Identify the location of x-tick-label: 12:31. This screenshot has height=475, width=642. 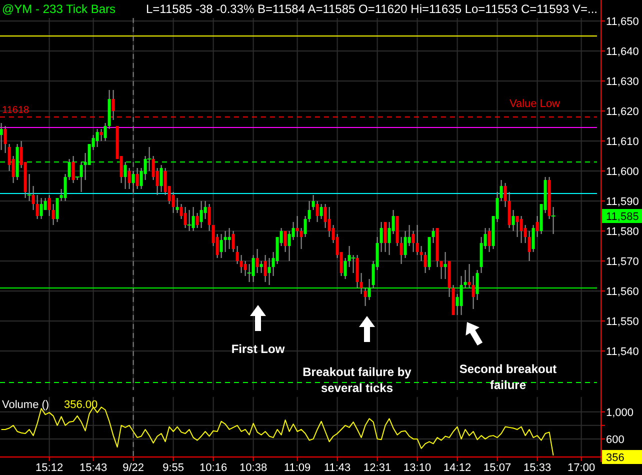
(378, 468).